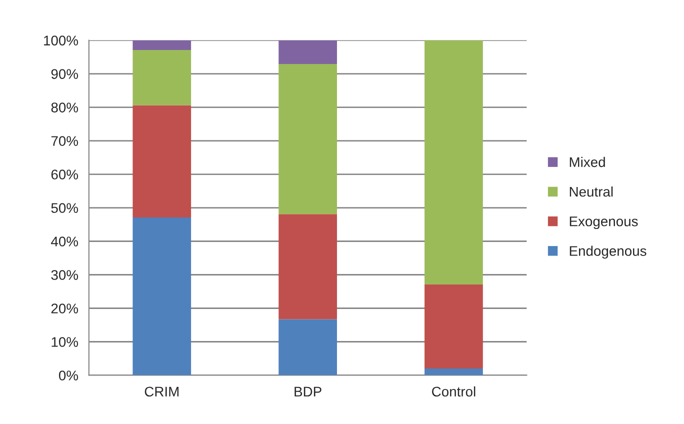 The image size is (684, 424). I want to click on legend-label: Endogenous, so click(608, 252).